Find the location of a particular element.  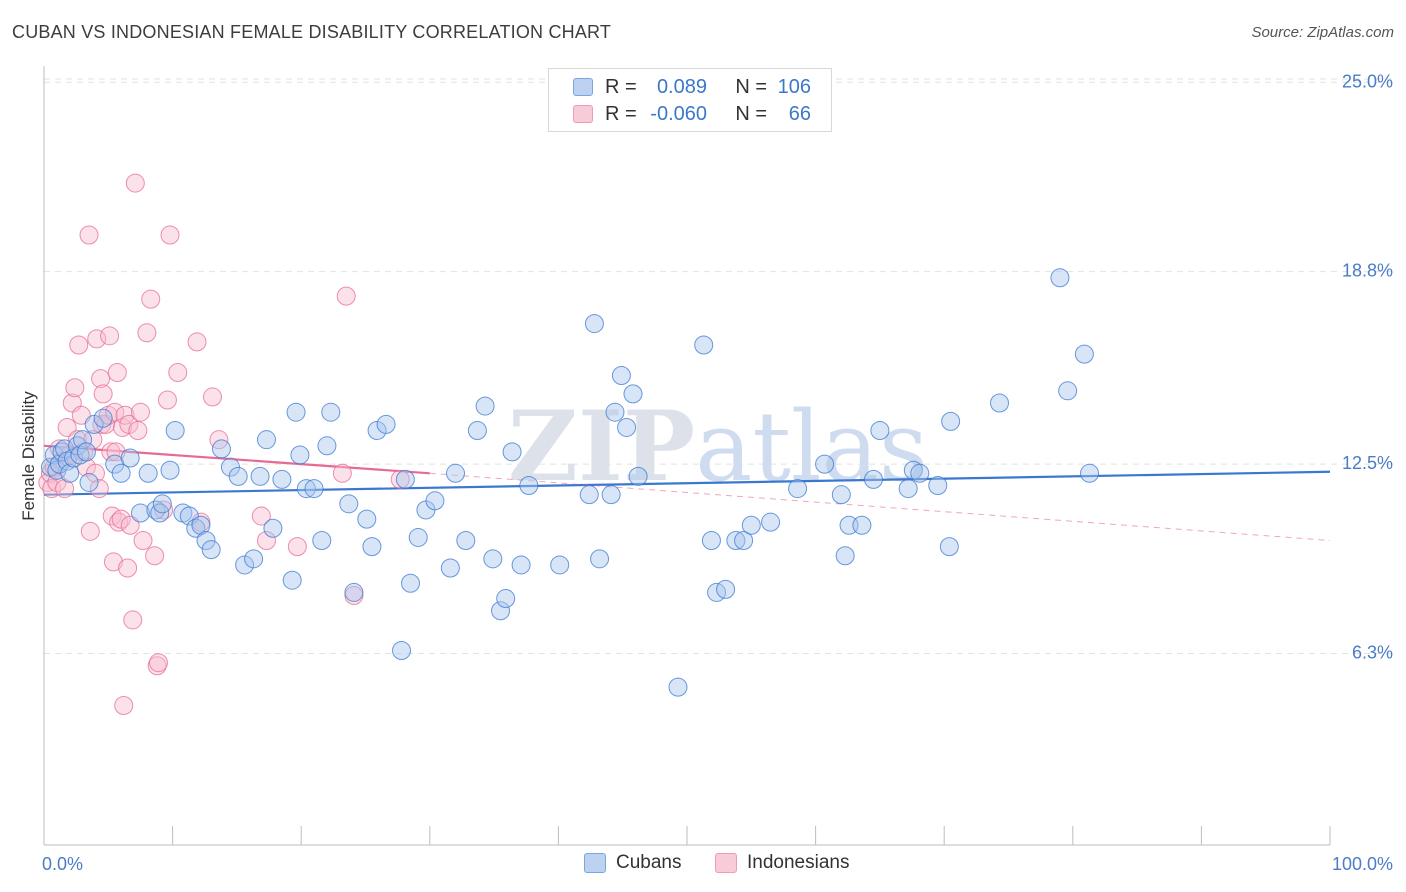

source-credit: Source: ZipAtlas.com is located at coordinates (1322, 32).